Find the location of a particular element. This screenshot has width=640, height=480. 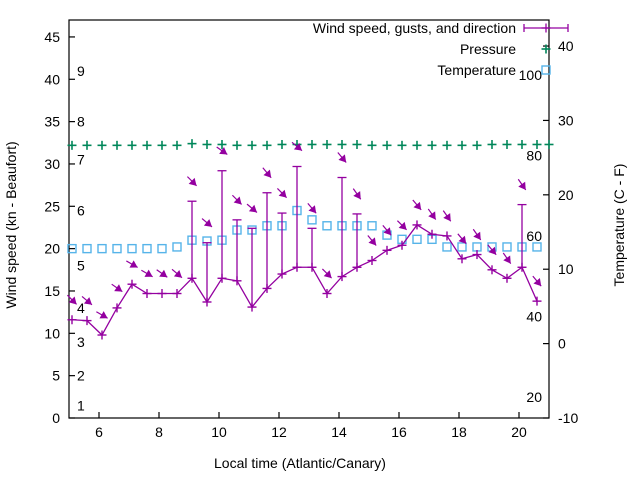

y-tick-label-right: -10 is located at coordinates (568, 418).